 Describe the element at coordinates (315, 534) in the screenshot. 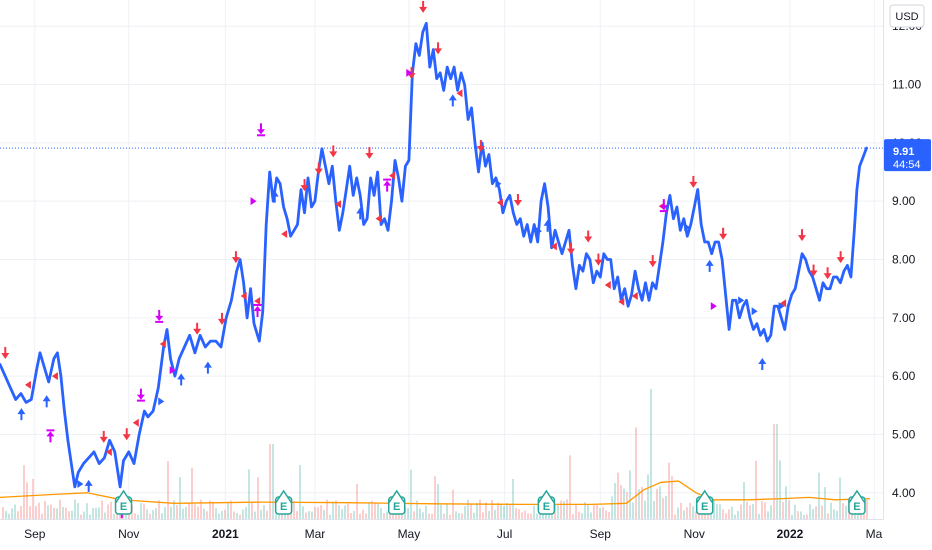

I see `x-tick-label: Mar` at that location.